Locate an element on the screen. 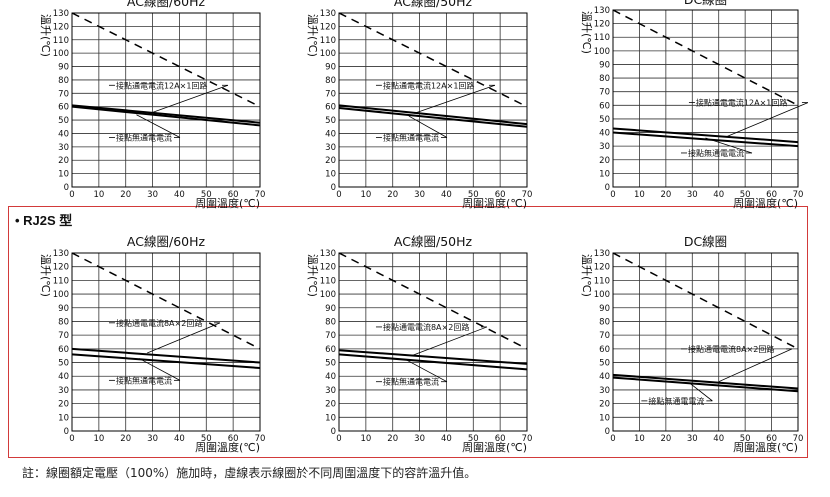  annotation-label: 接點無通電電流 is located at coordinates (716, 153).